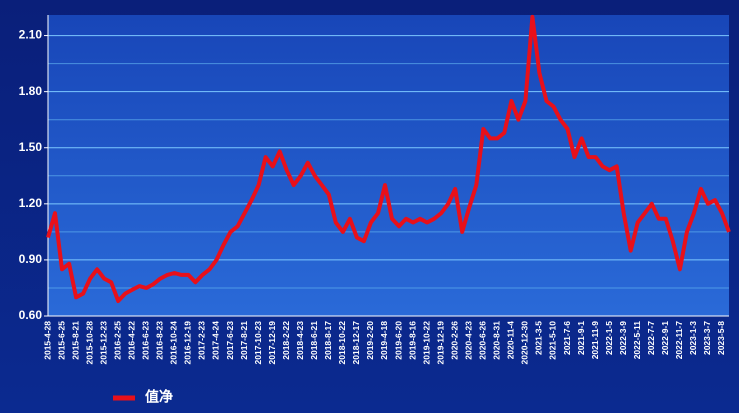 Image resolution: width=739 pixels, height=413 pixels. Describe the element at coordinates (31, 315) in the screenshot. I see `y-tick-label: 0.60` at that location.